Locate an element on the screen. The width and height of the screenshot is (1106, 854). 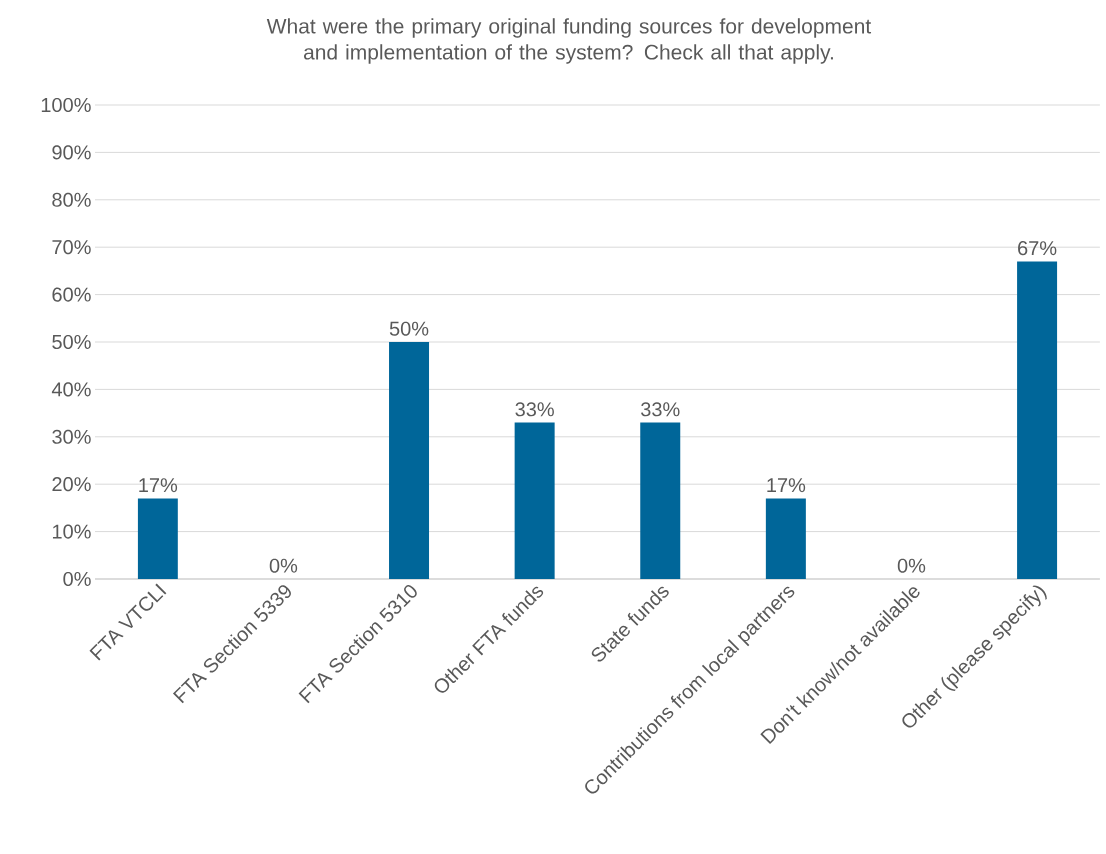
y-tick-label: 100% is located at coordinates (66, 105).